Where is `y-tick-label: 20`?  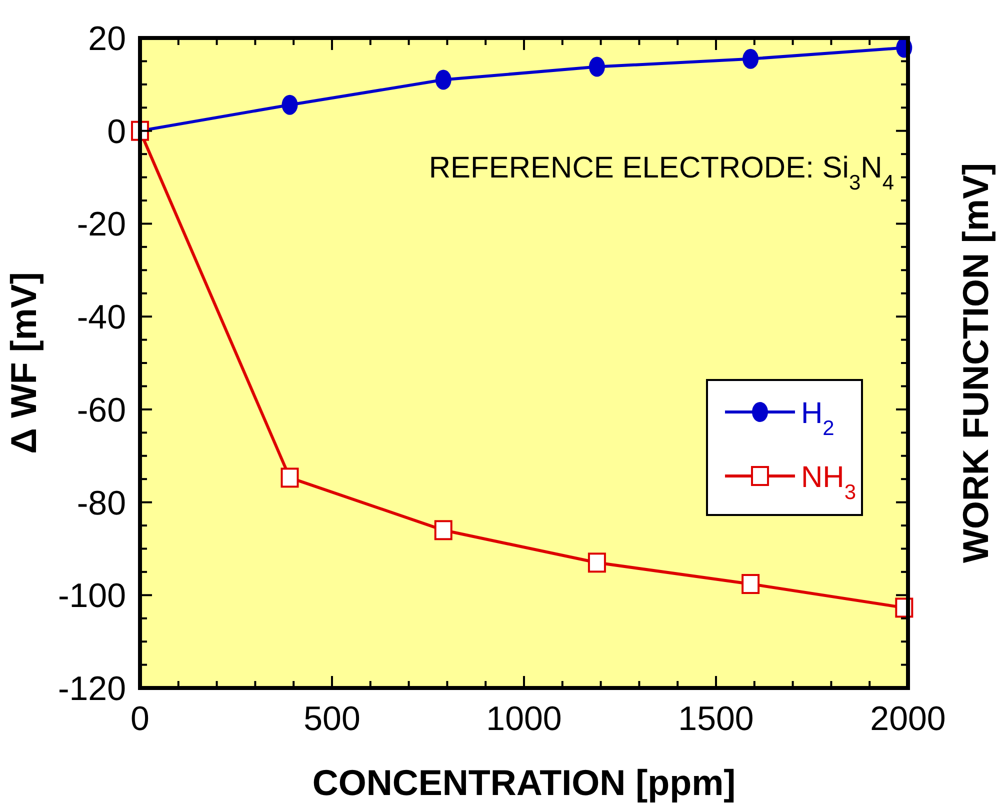
y-tick-label: 20 is located at coordinates (107, 39).